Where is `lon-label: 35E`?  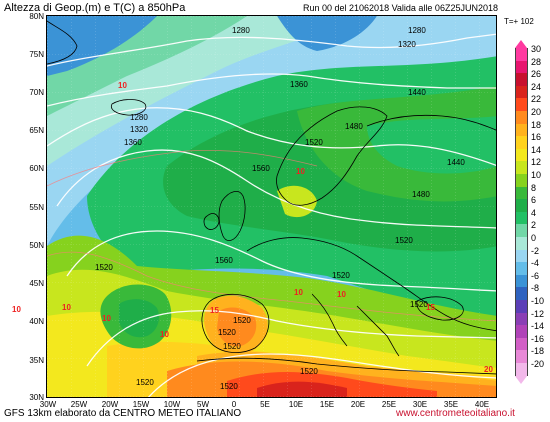 lon-label: 35E is located at coordinates (451, 404).